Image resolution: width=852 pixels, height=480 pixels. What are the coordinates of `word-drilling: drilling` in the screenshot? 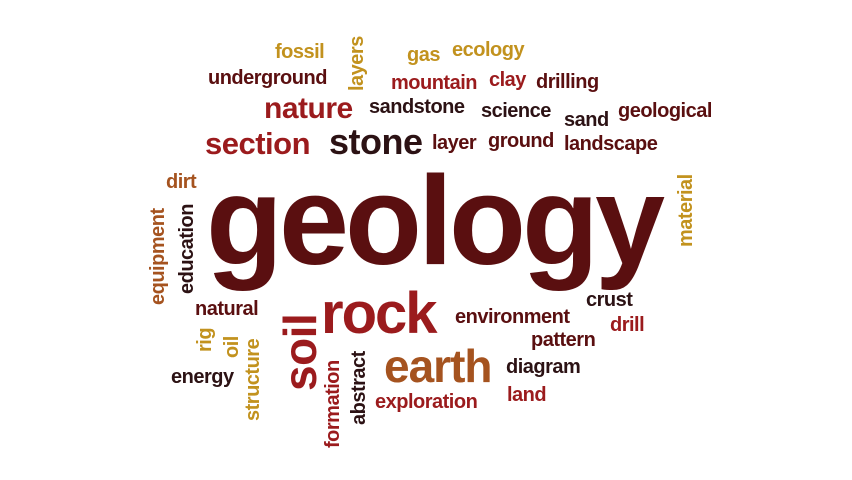 It's located at (567, 82).